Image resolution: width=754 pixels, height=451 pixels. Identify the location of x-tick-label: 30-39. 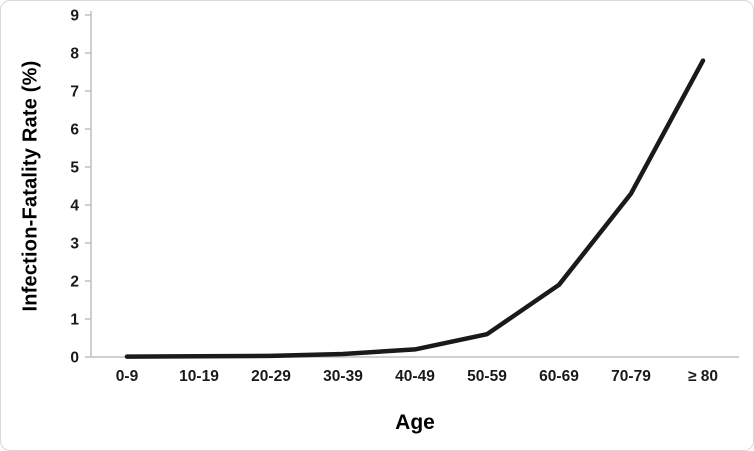
(343, 376).